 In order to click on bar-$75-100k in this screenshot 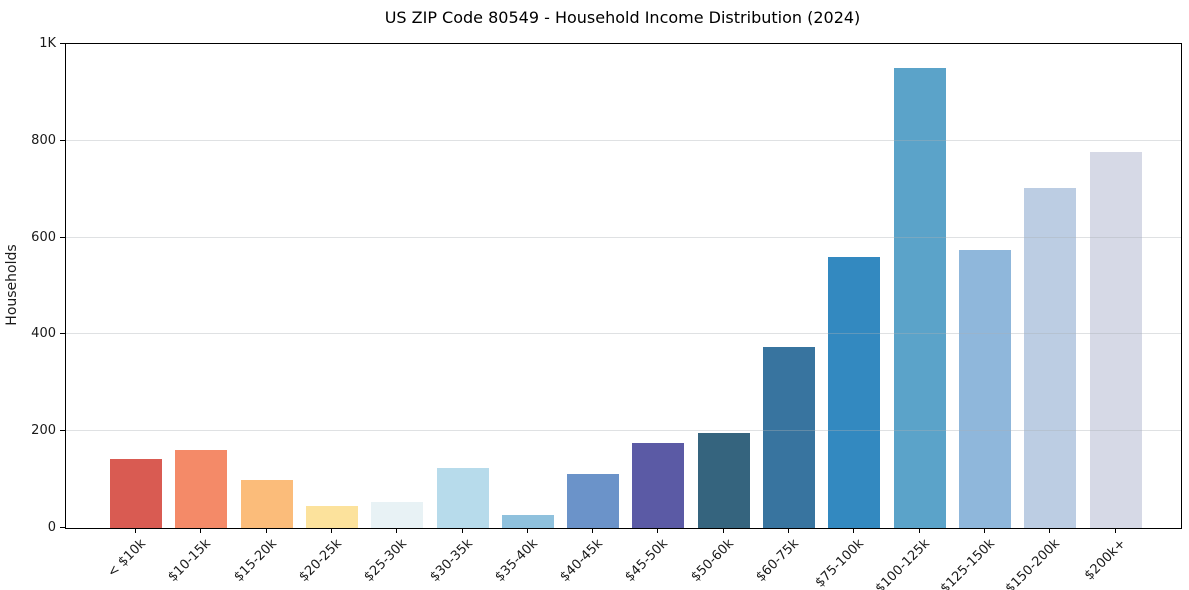, I will do `click(854, 392)`.